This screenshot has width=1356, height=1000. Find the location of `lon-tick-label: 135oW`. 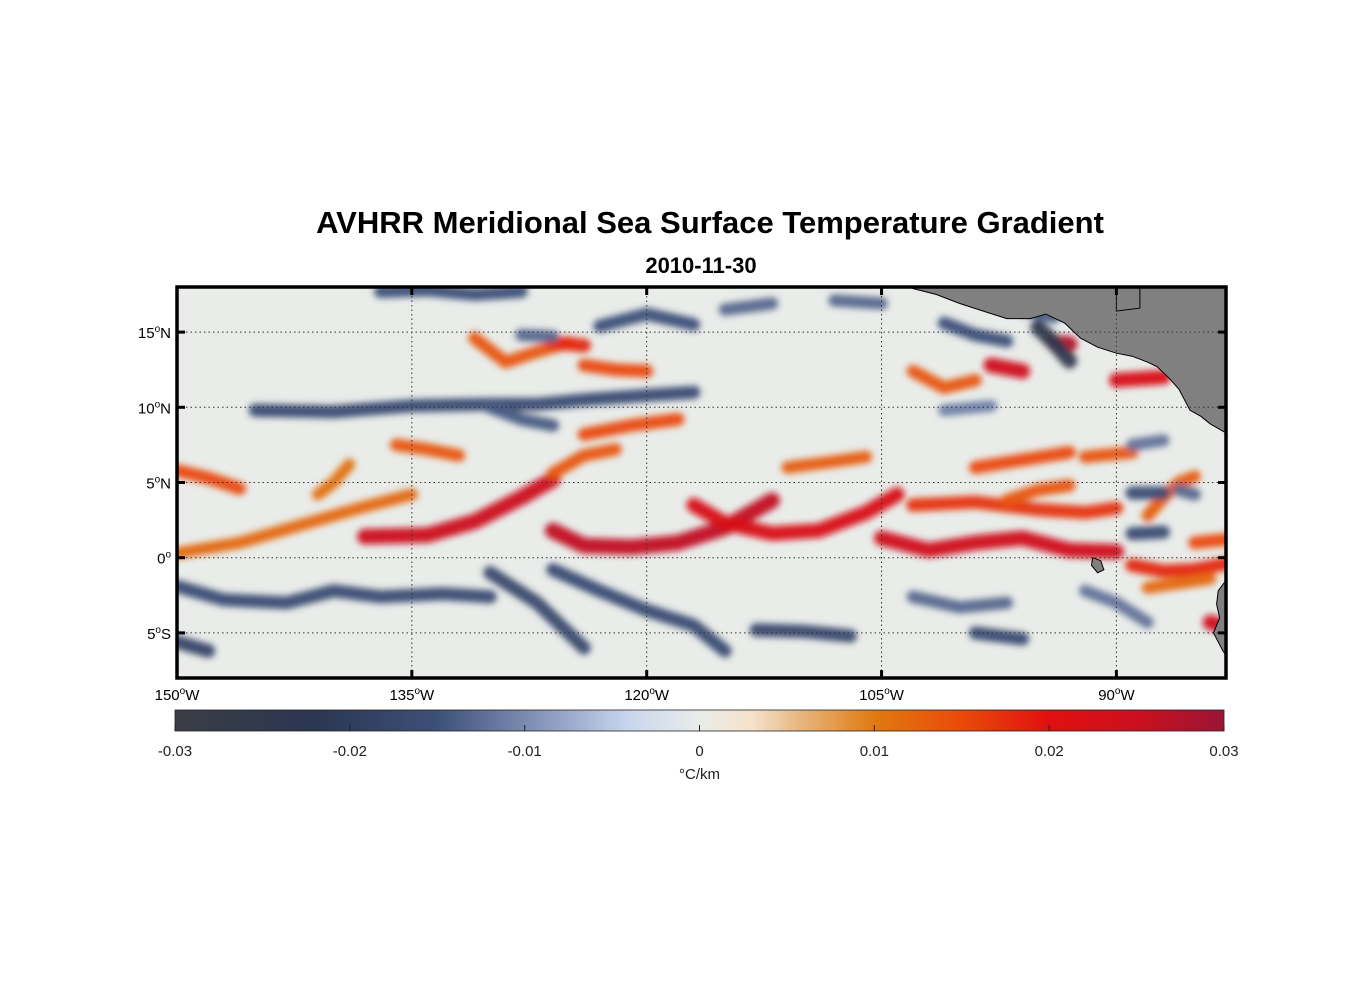

lon-tick-label: 135oW is located at coordinates (412, 695).